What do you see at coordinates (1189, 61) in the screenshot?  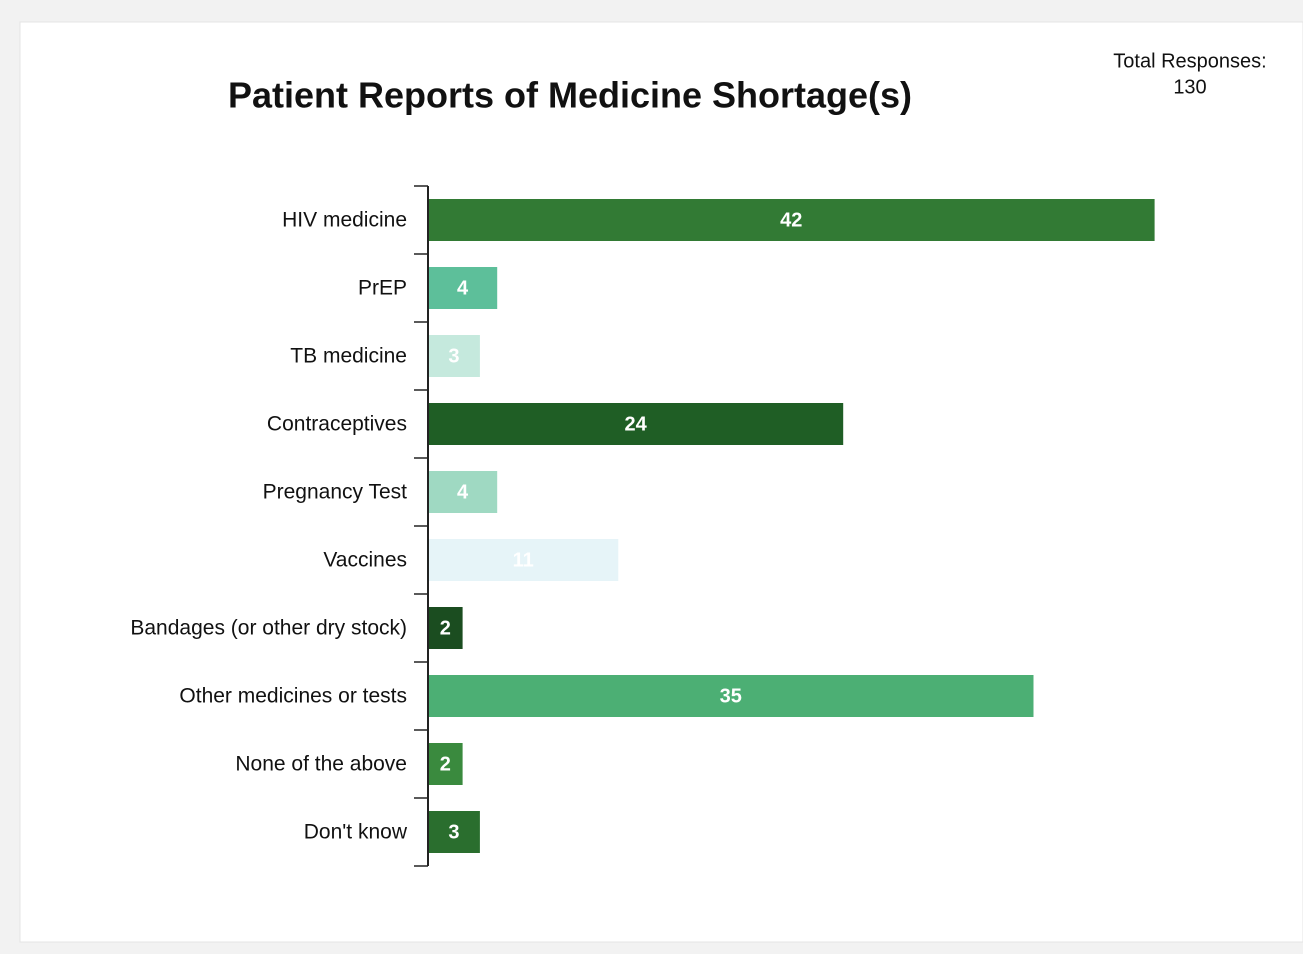 I see `total-label: Total Responses:` at bounding box center [1189, 61].